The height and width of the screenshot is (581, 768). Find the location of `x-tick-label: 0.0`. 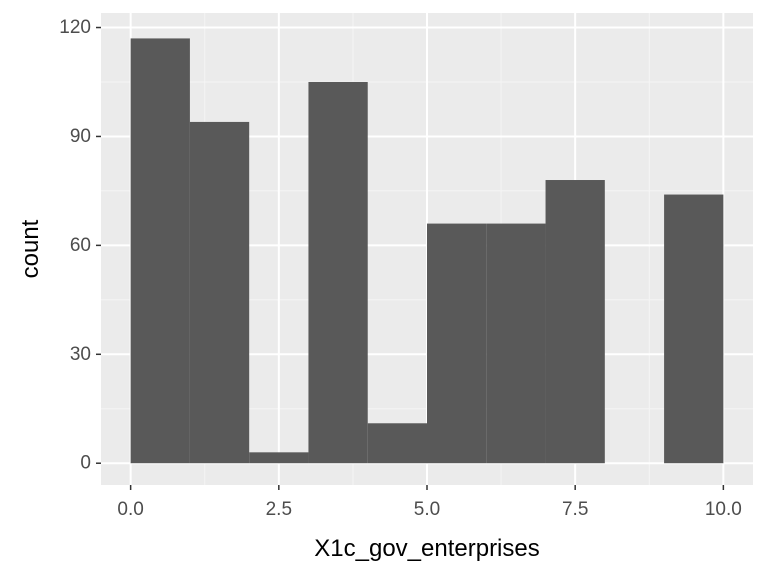

x-tick-label: 0.0 is located at coordinates (130, 509).